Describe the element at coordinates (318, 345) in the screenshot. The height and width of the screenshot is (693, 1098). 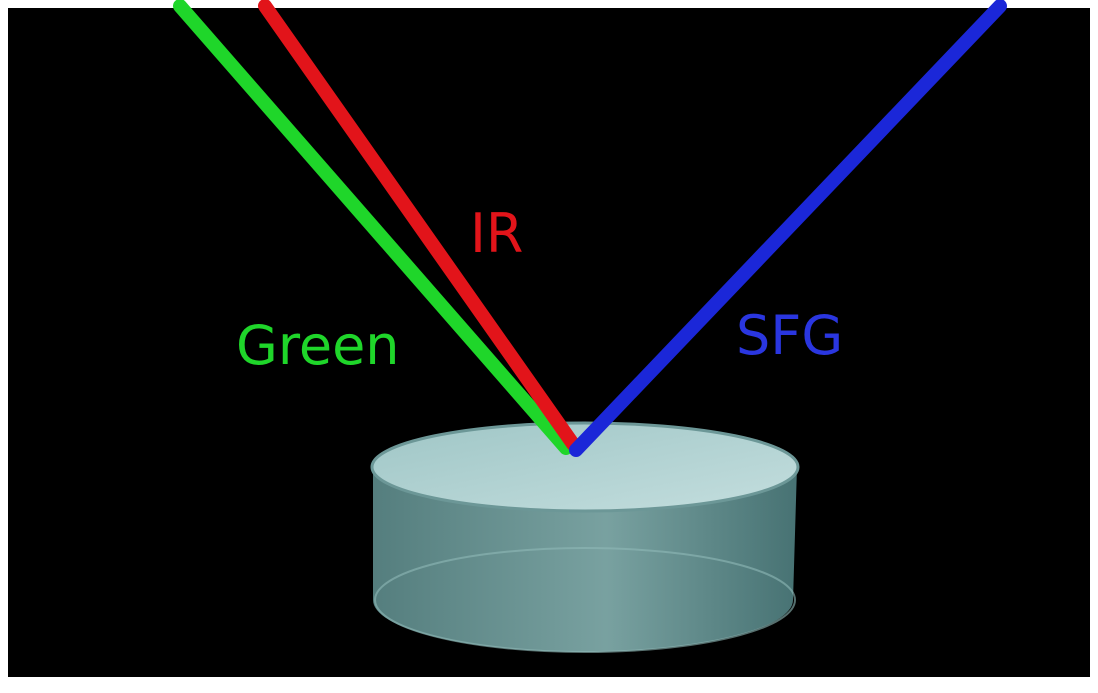
I see `green-label: Green` at that location.